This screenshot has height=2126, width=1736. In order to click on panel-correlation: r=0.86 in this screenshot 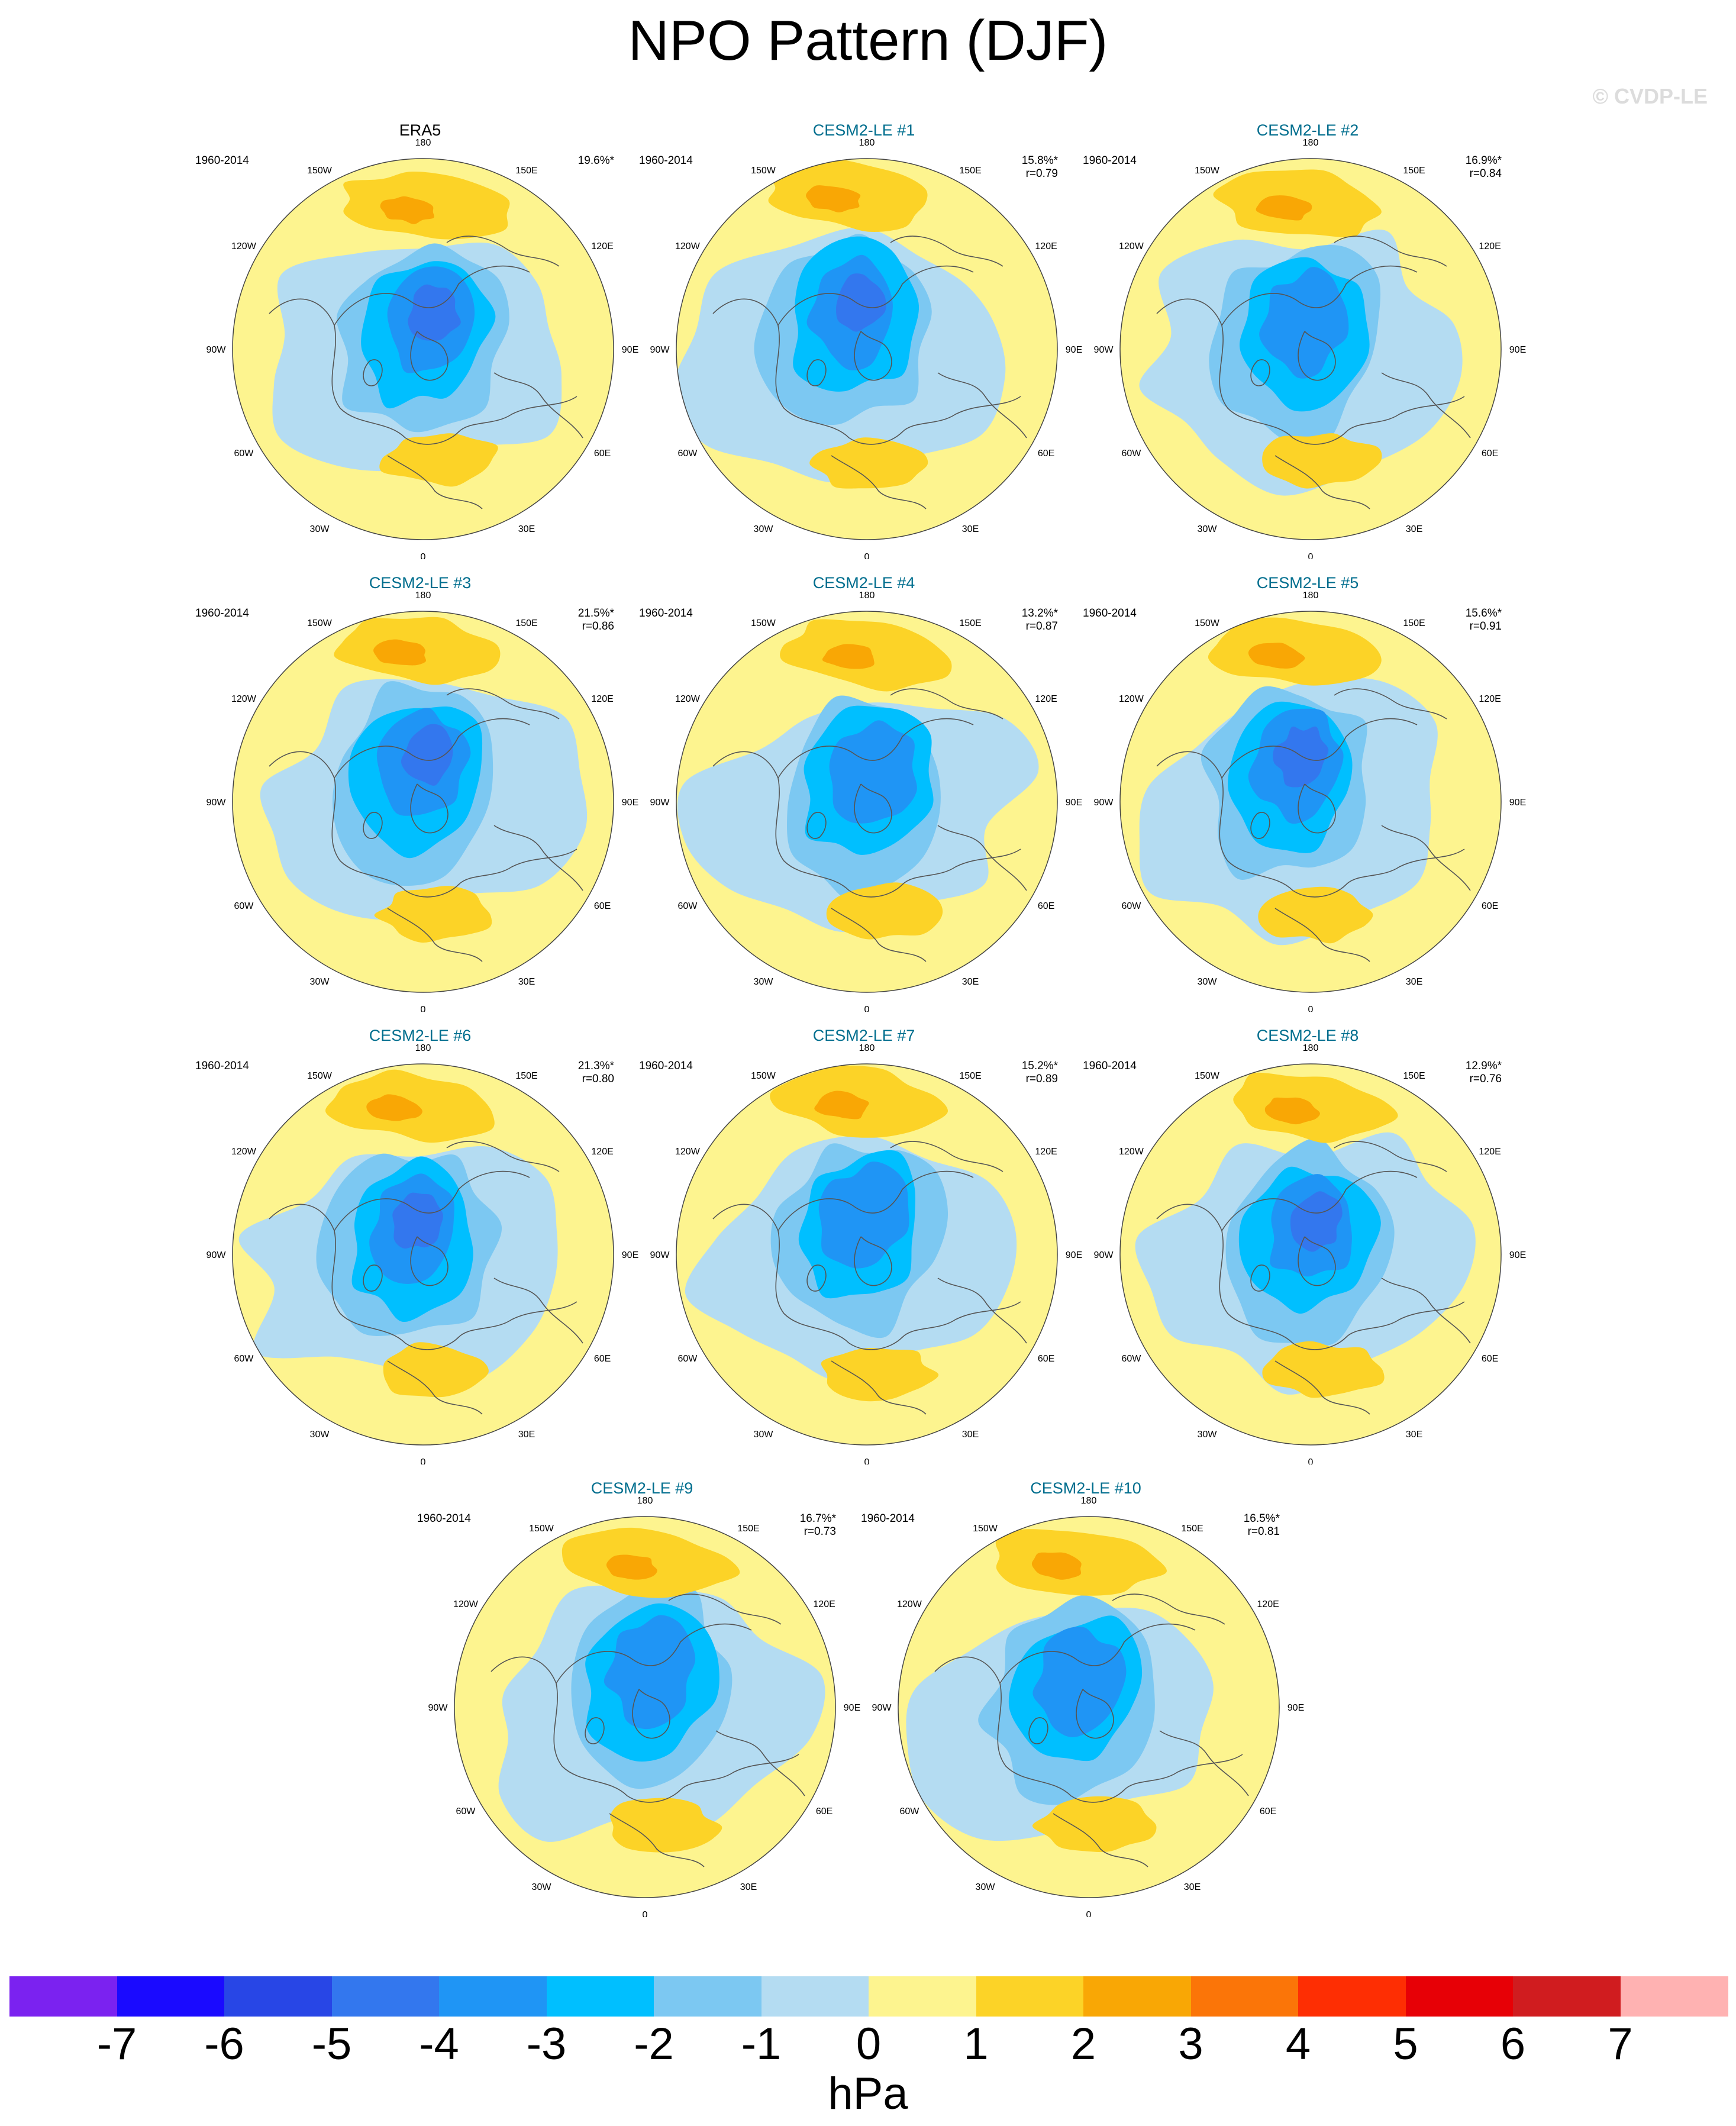, I will do `click(598, 627)`.